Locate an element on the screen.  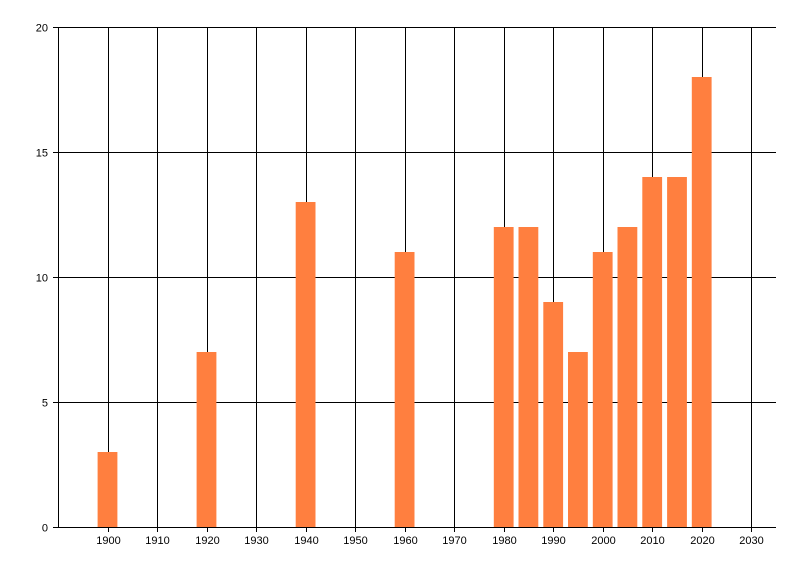
x-tick-label: 1960 is located at coordinates (405, 541).